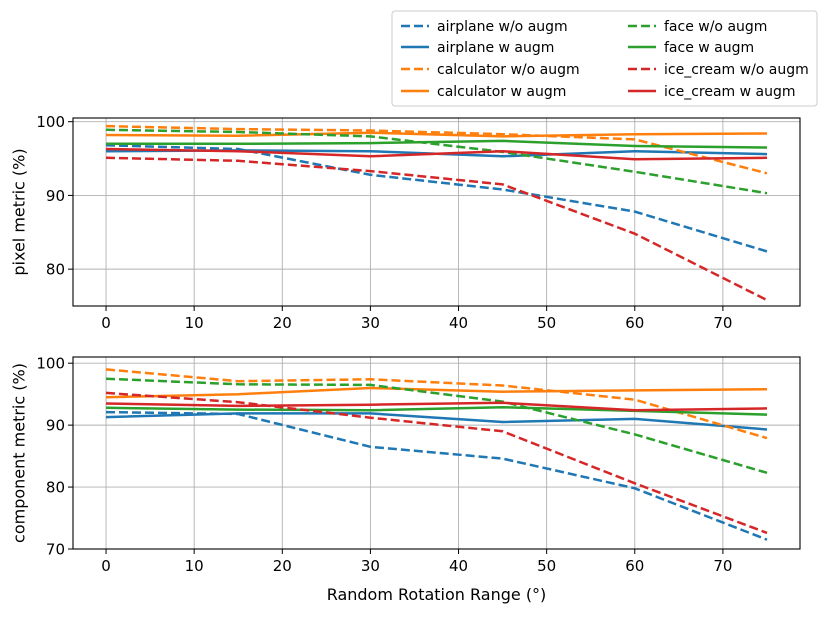 The height and width of the screenshot is (618, 830). Describe the element at coordinates (502, 27) in the screenshot. I see `legend-label-airplane-w-o-augm: airplane w/o augm` at that location.